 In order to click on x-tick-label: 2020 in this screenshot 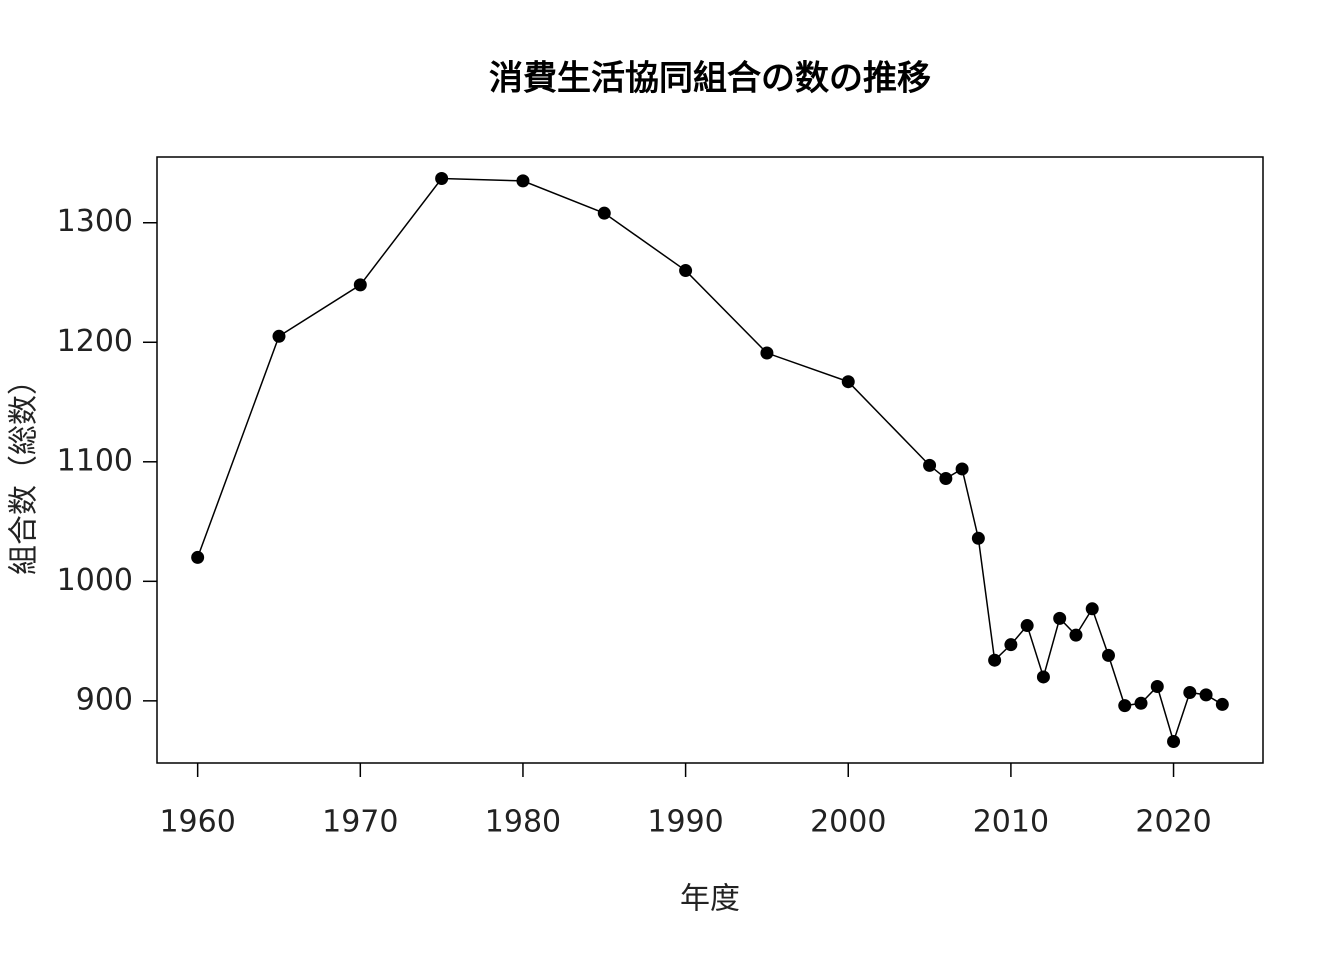, I will do `click(1173, 822)`.